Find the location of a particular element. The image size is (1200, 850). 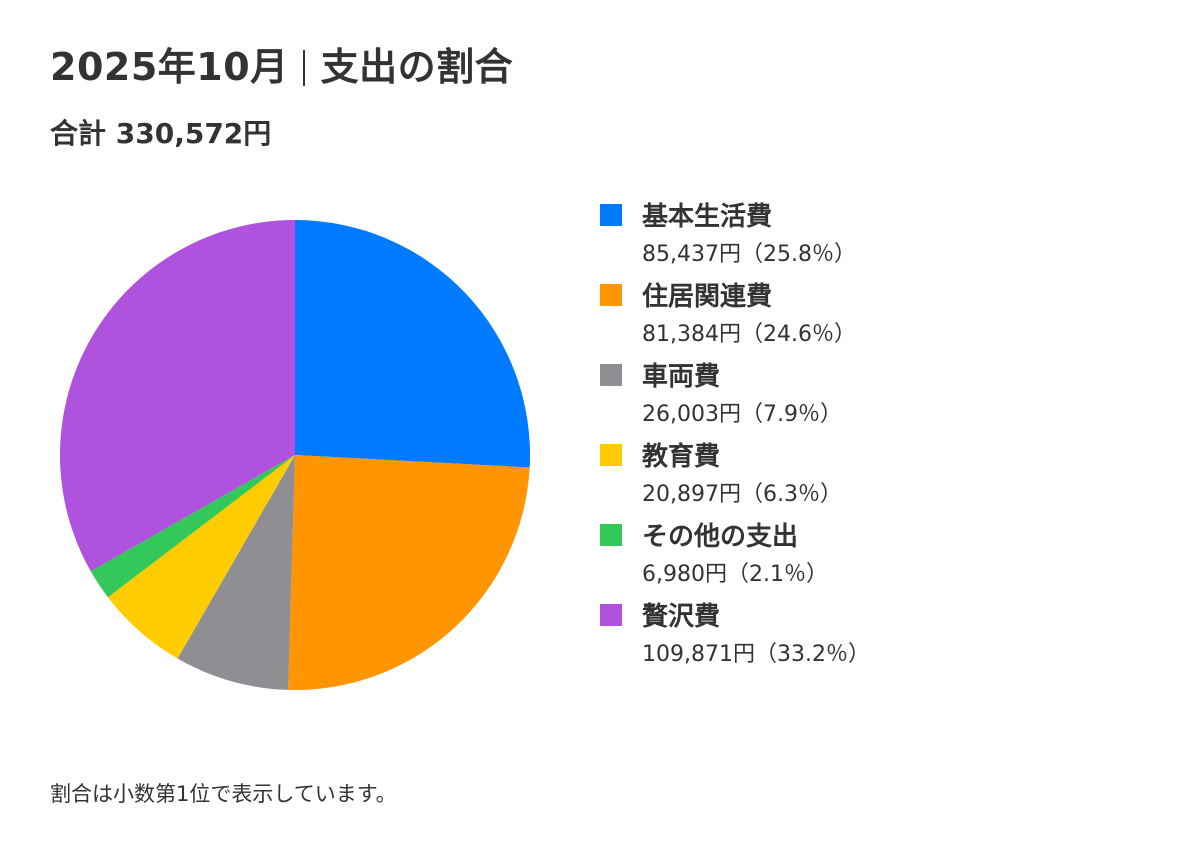

legend-item-2: 車両費 26,003円（7.9％） is located at coordinates (890, 396).